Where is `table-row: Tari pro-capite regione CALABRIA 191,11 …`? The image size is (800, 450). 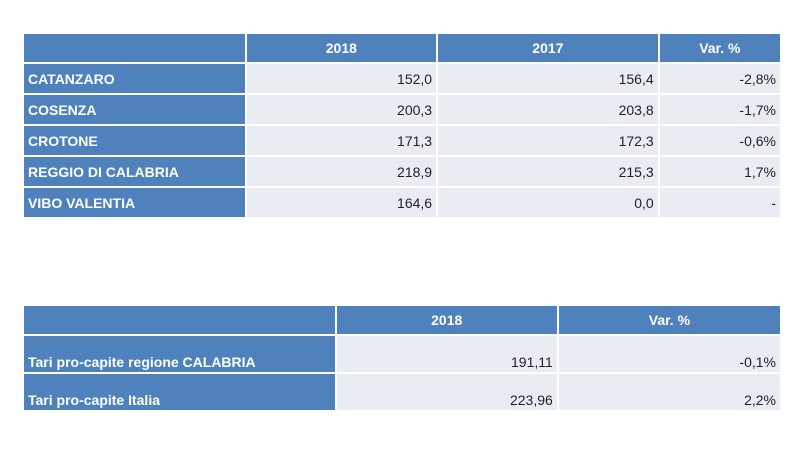 table-row: Tari pro-capite regione CALABRIA 191,11 … is located at coordinates (402, 354).